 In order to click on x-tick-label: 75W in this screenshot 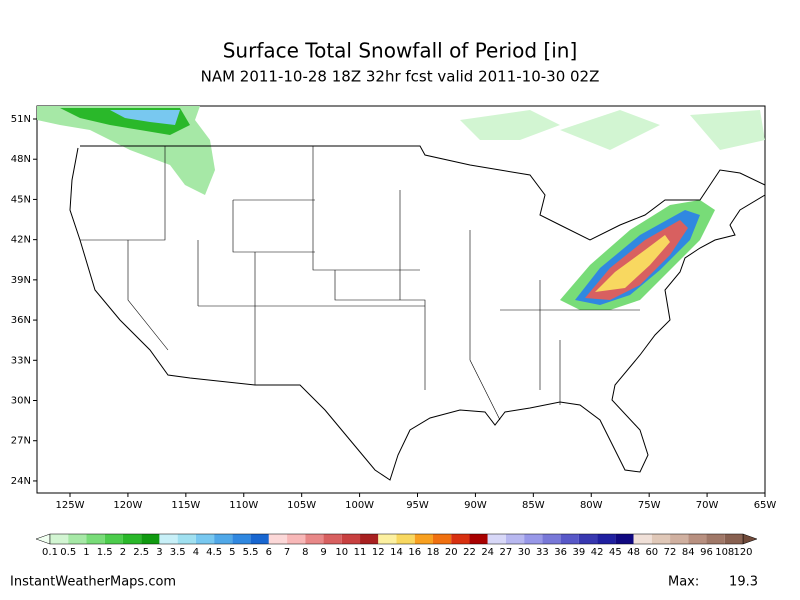, I will do `click(649, 505)`.